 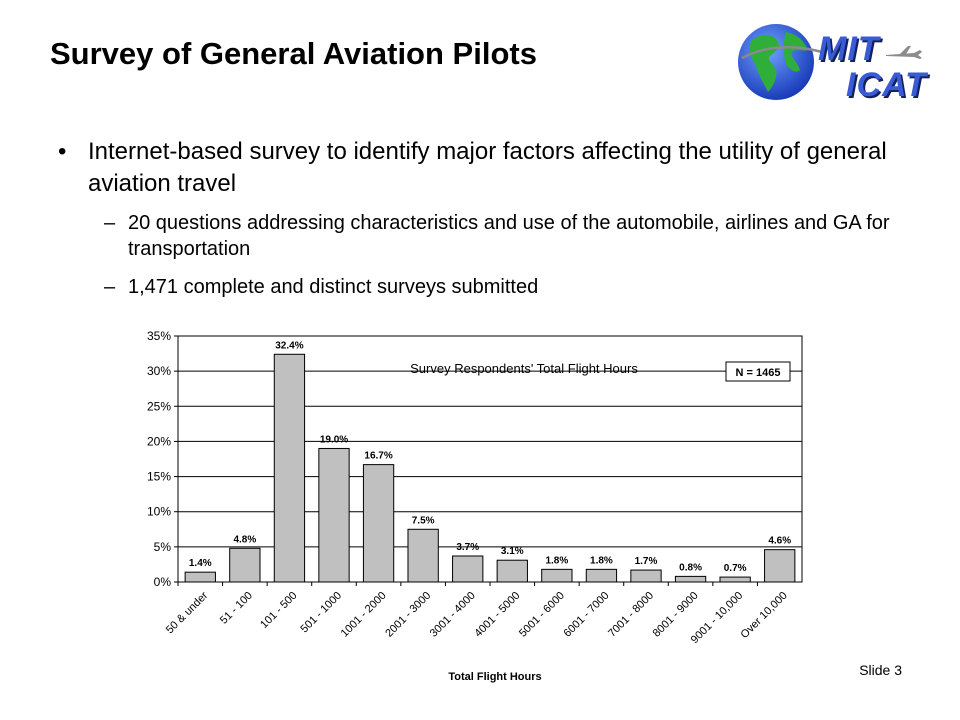 I want to click on x-tick-label: 501 - 1000, so click(x=321, y=613).